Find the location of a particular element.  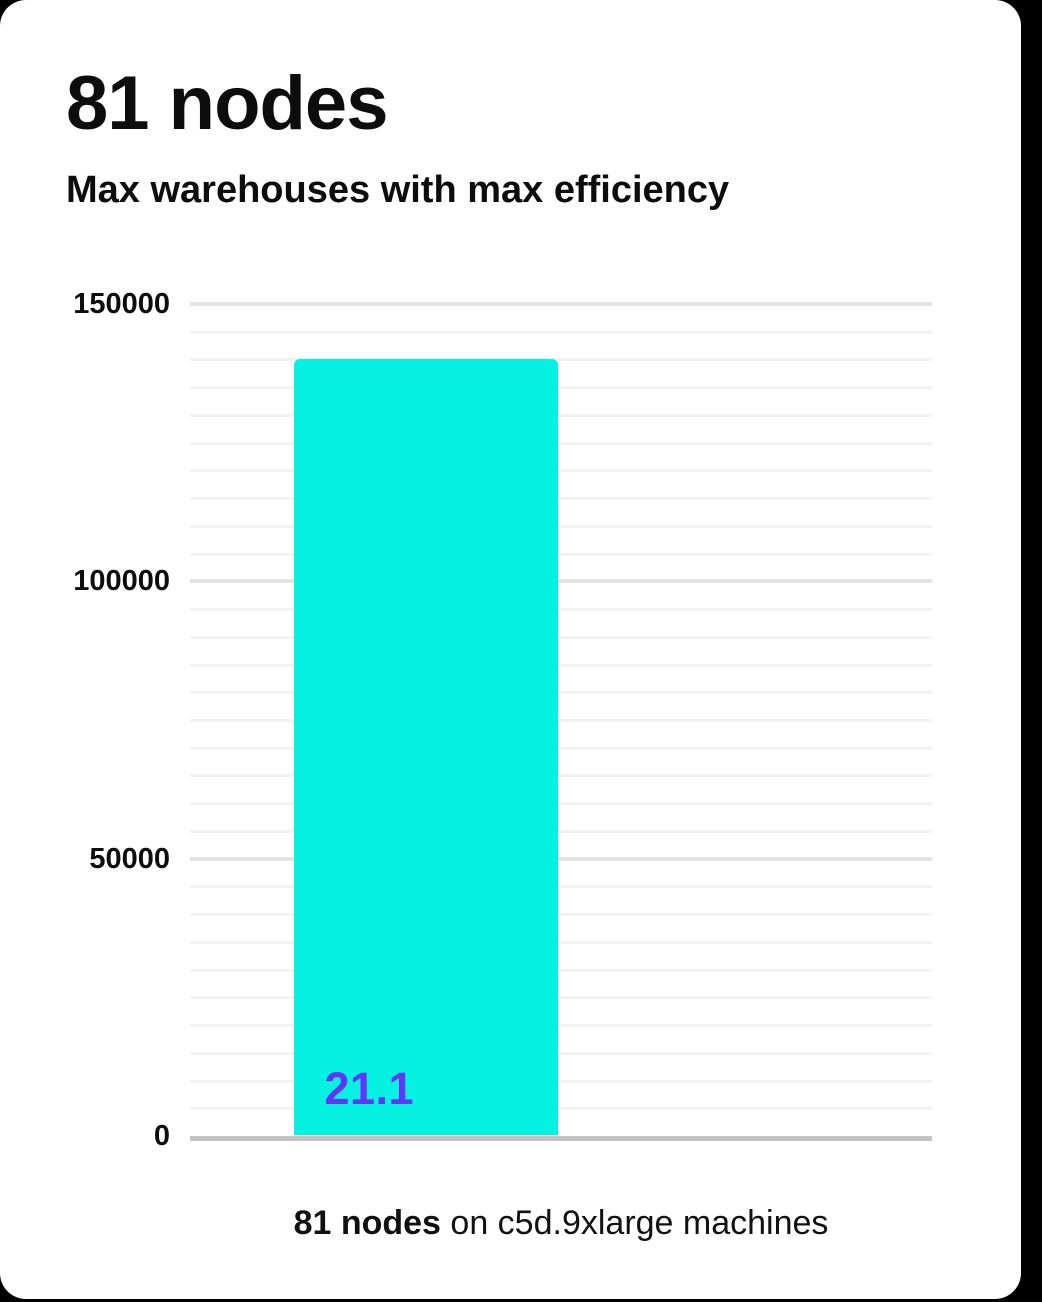

caption-rest-text: on c5d.9xlarge machines is located at coordinates (634, 1223).